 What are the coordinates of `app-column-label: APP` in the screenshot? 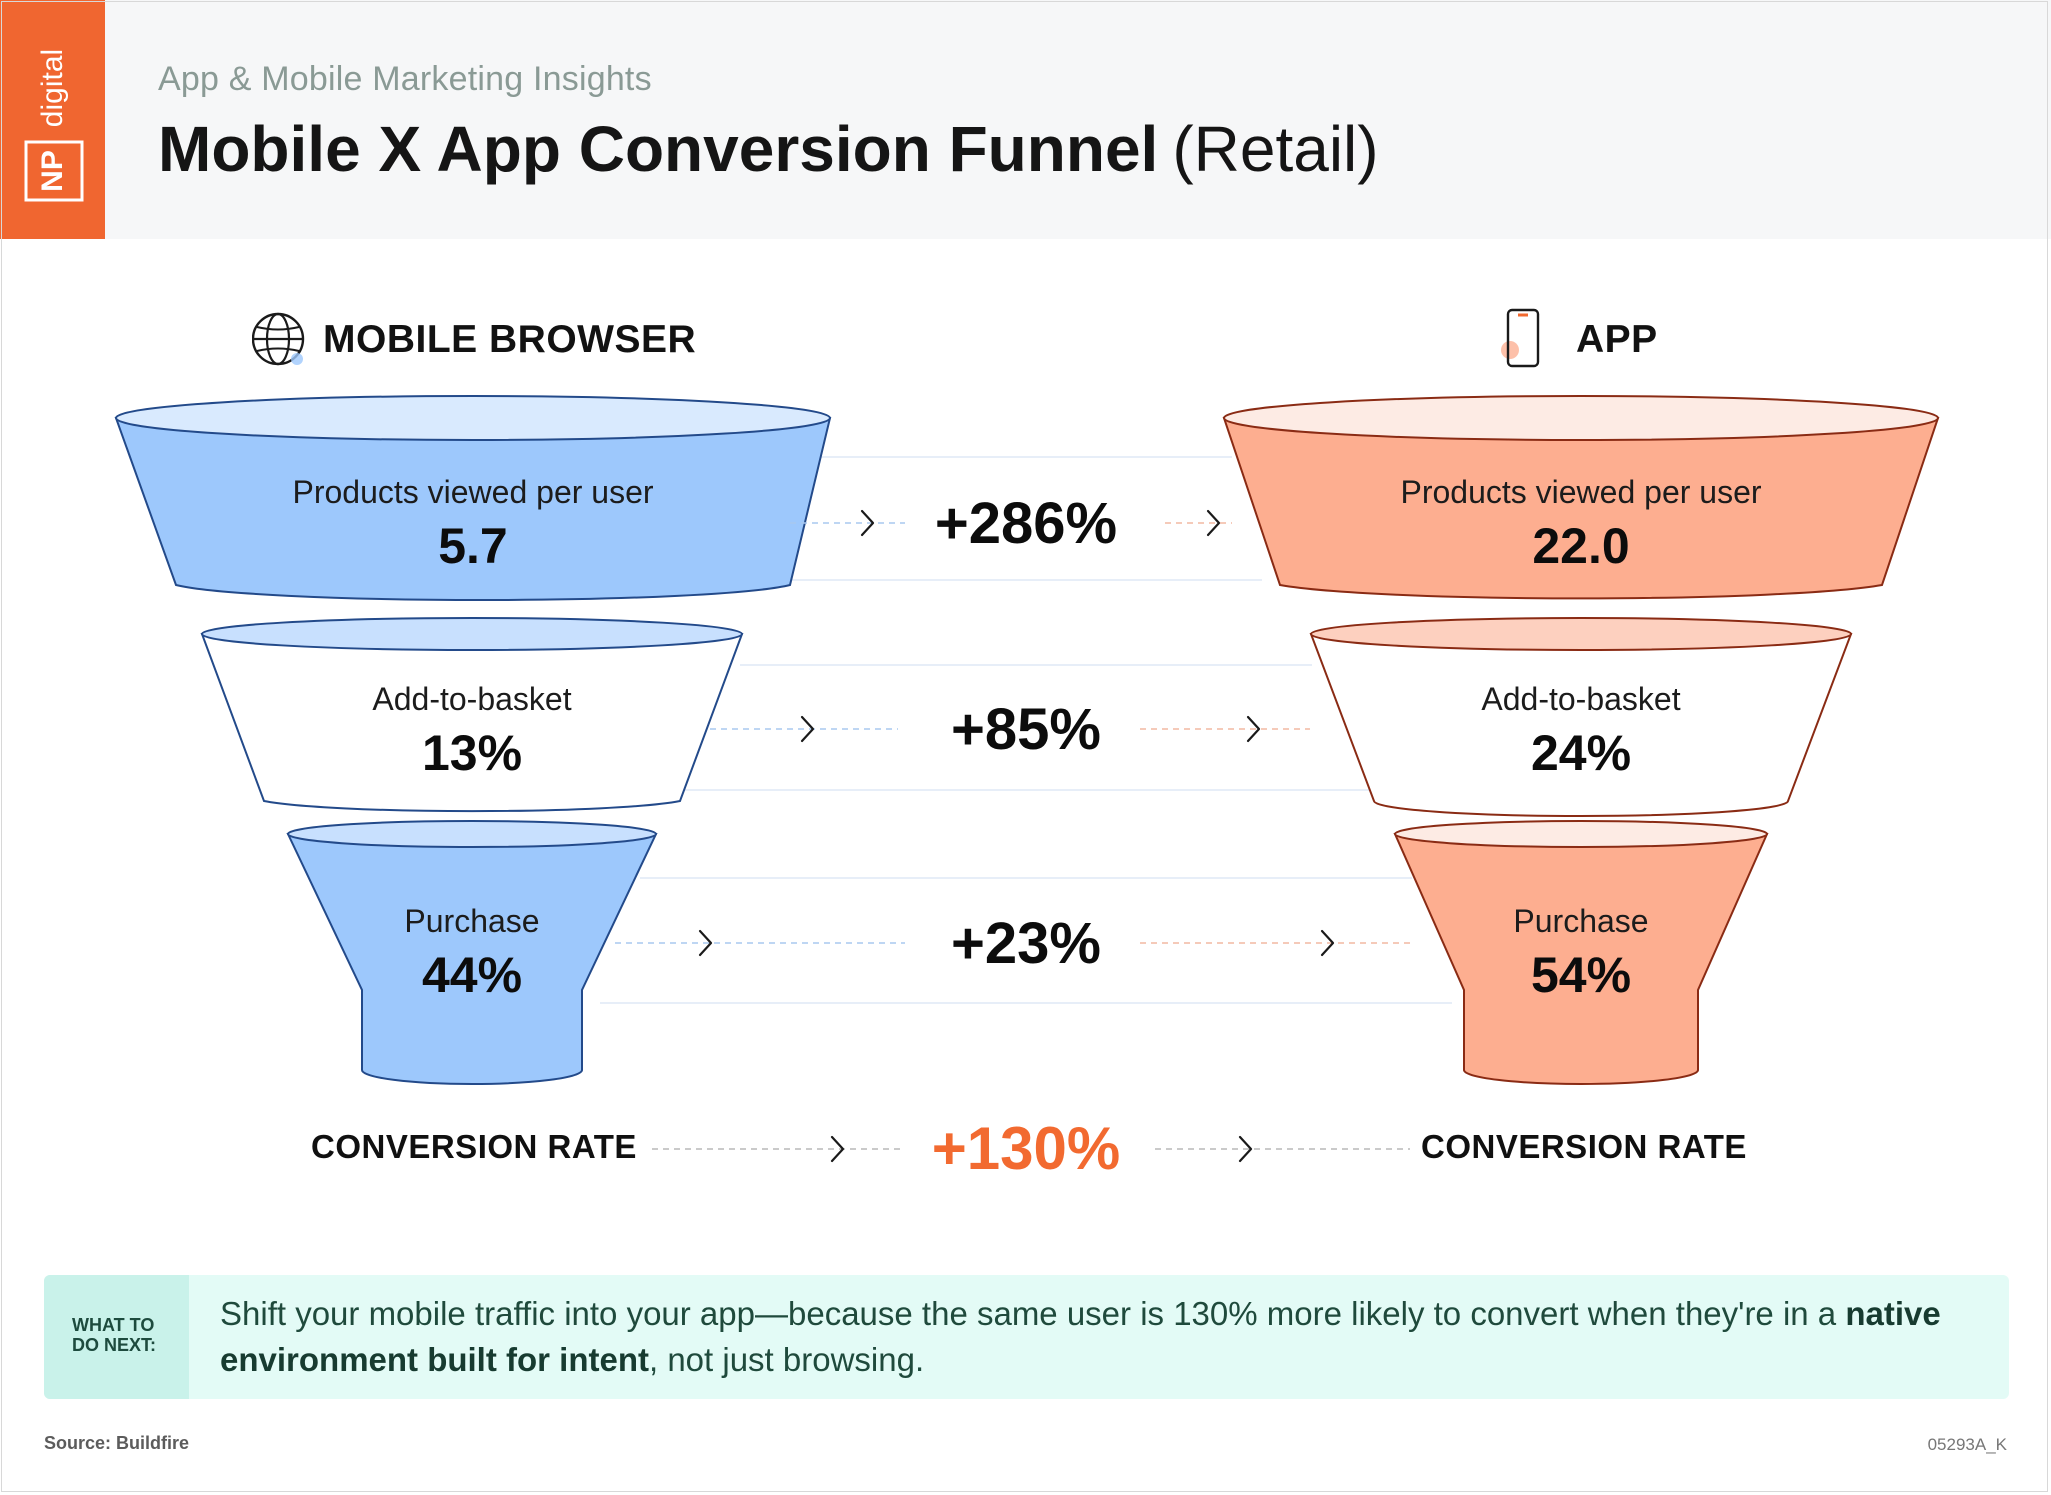 It's located at (1617, 339).